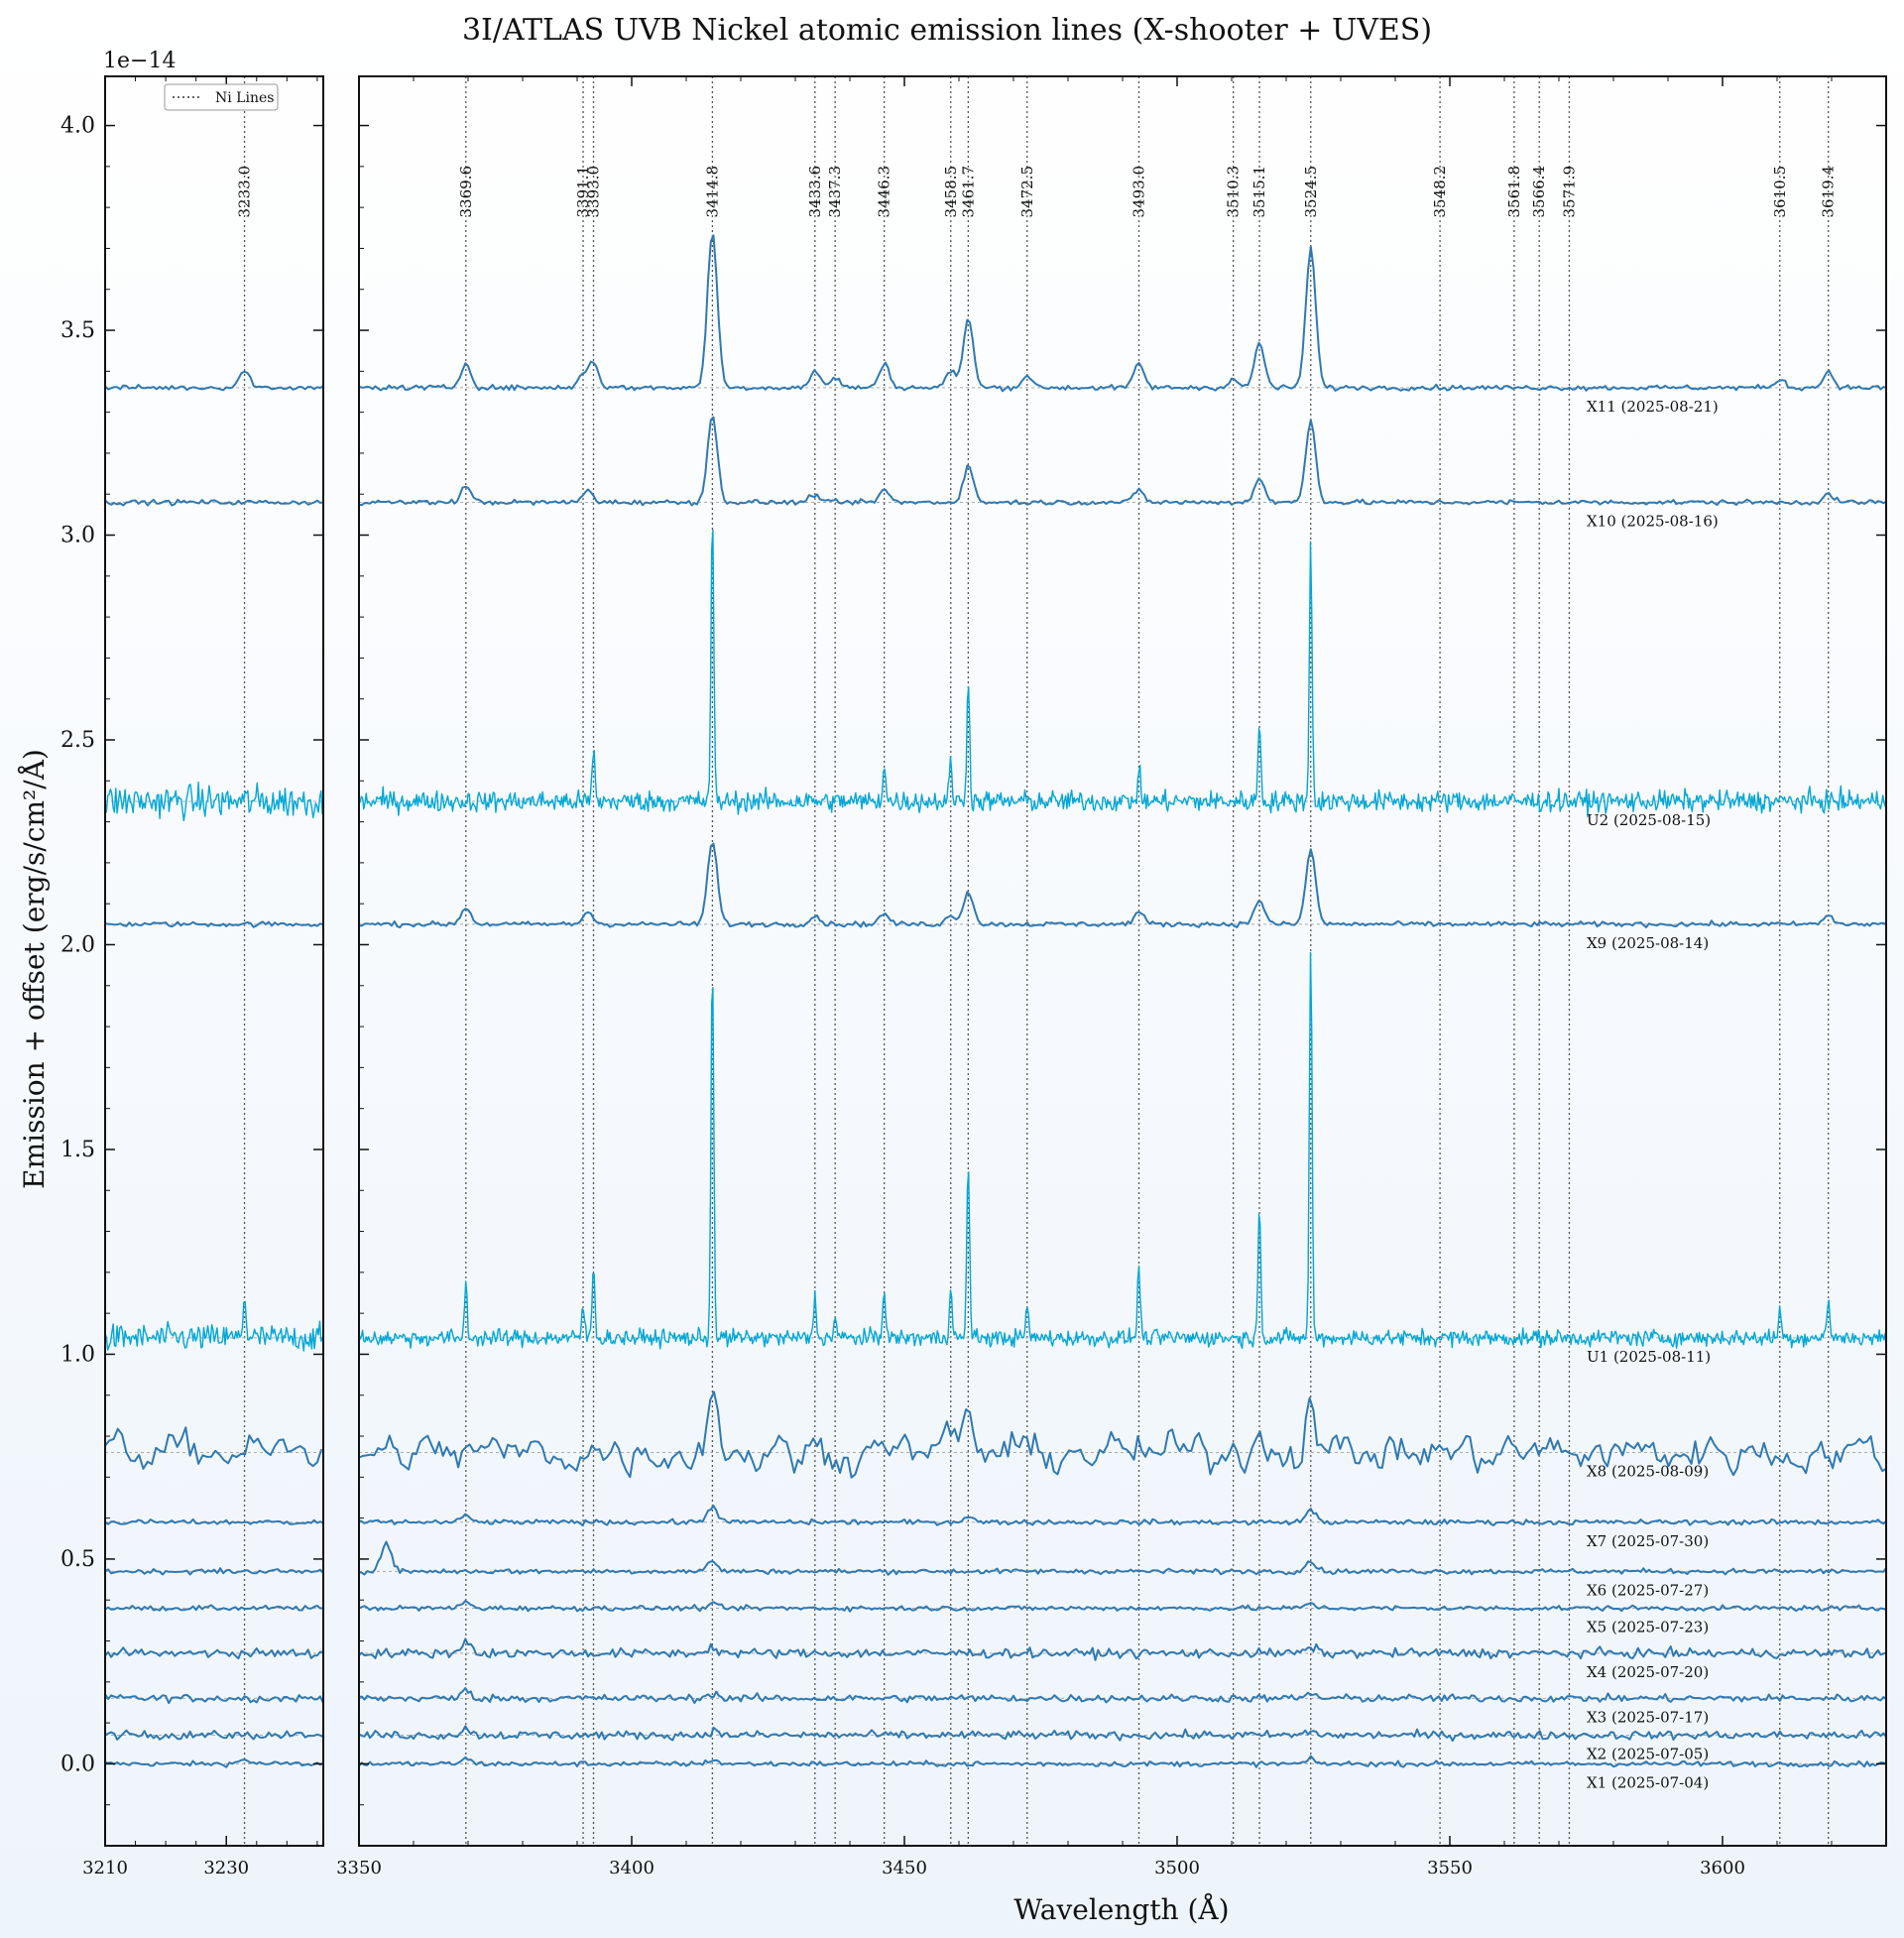 This screenshot has height=1938, width=1904. Describe the element at coordinates (1722, 1868) in the screenshot. I see `x-tick-label: 3600` at that location.